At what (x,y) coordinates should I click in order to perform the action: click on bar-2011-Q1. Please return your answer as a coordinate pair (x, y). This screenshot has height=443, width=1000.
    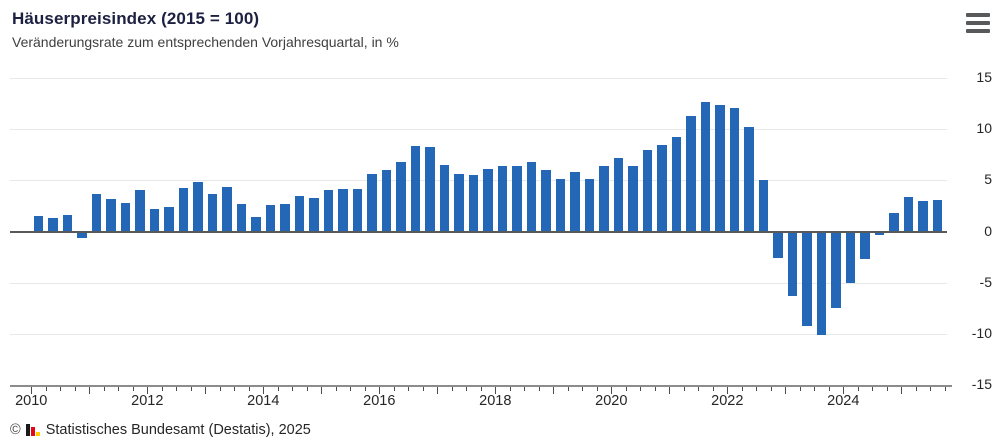
    Looking at the image, I should click on (96, 212).